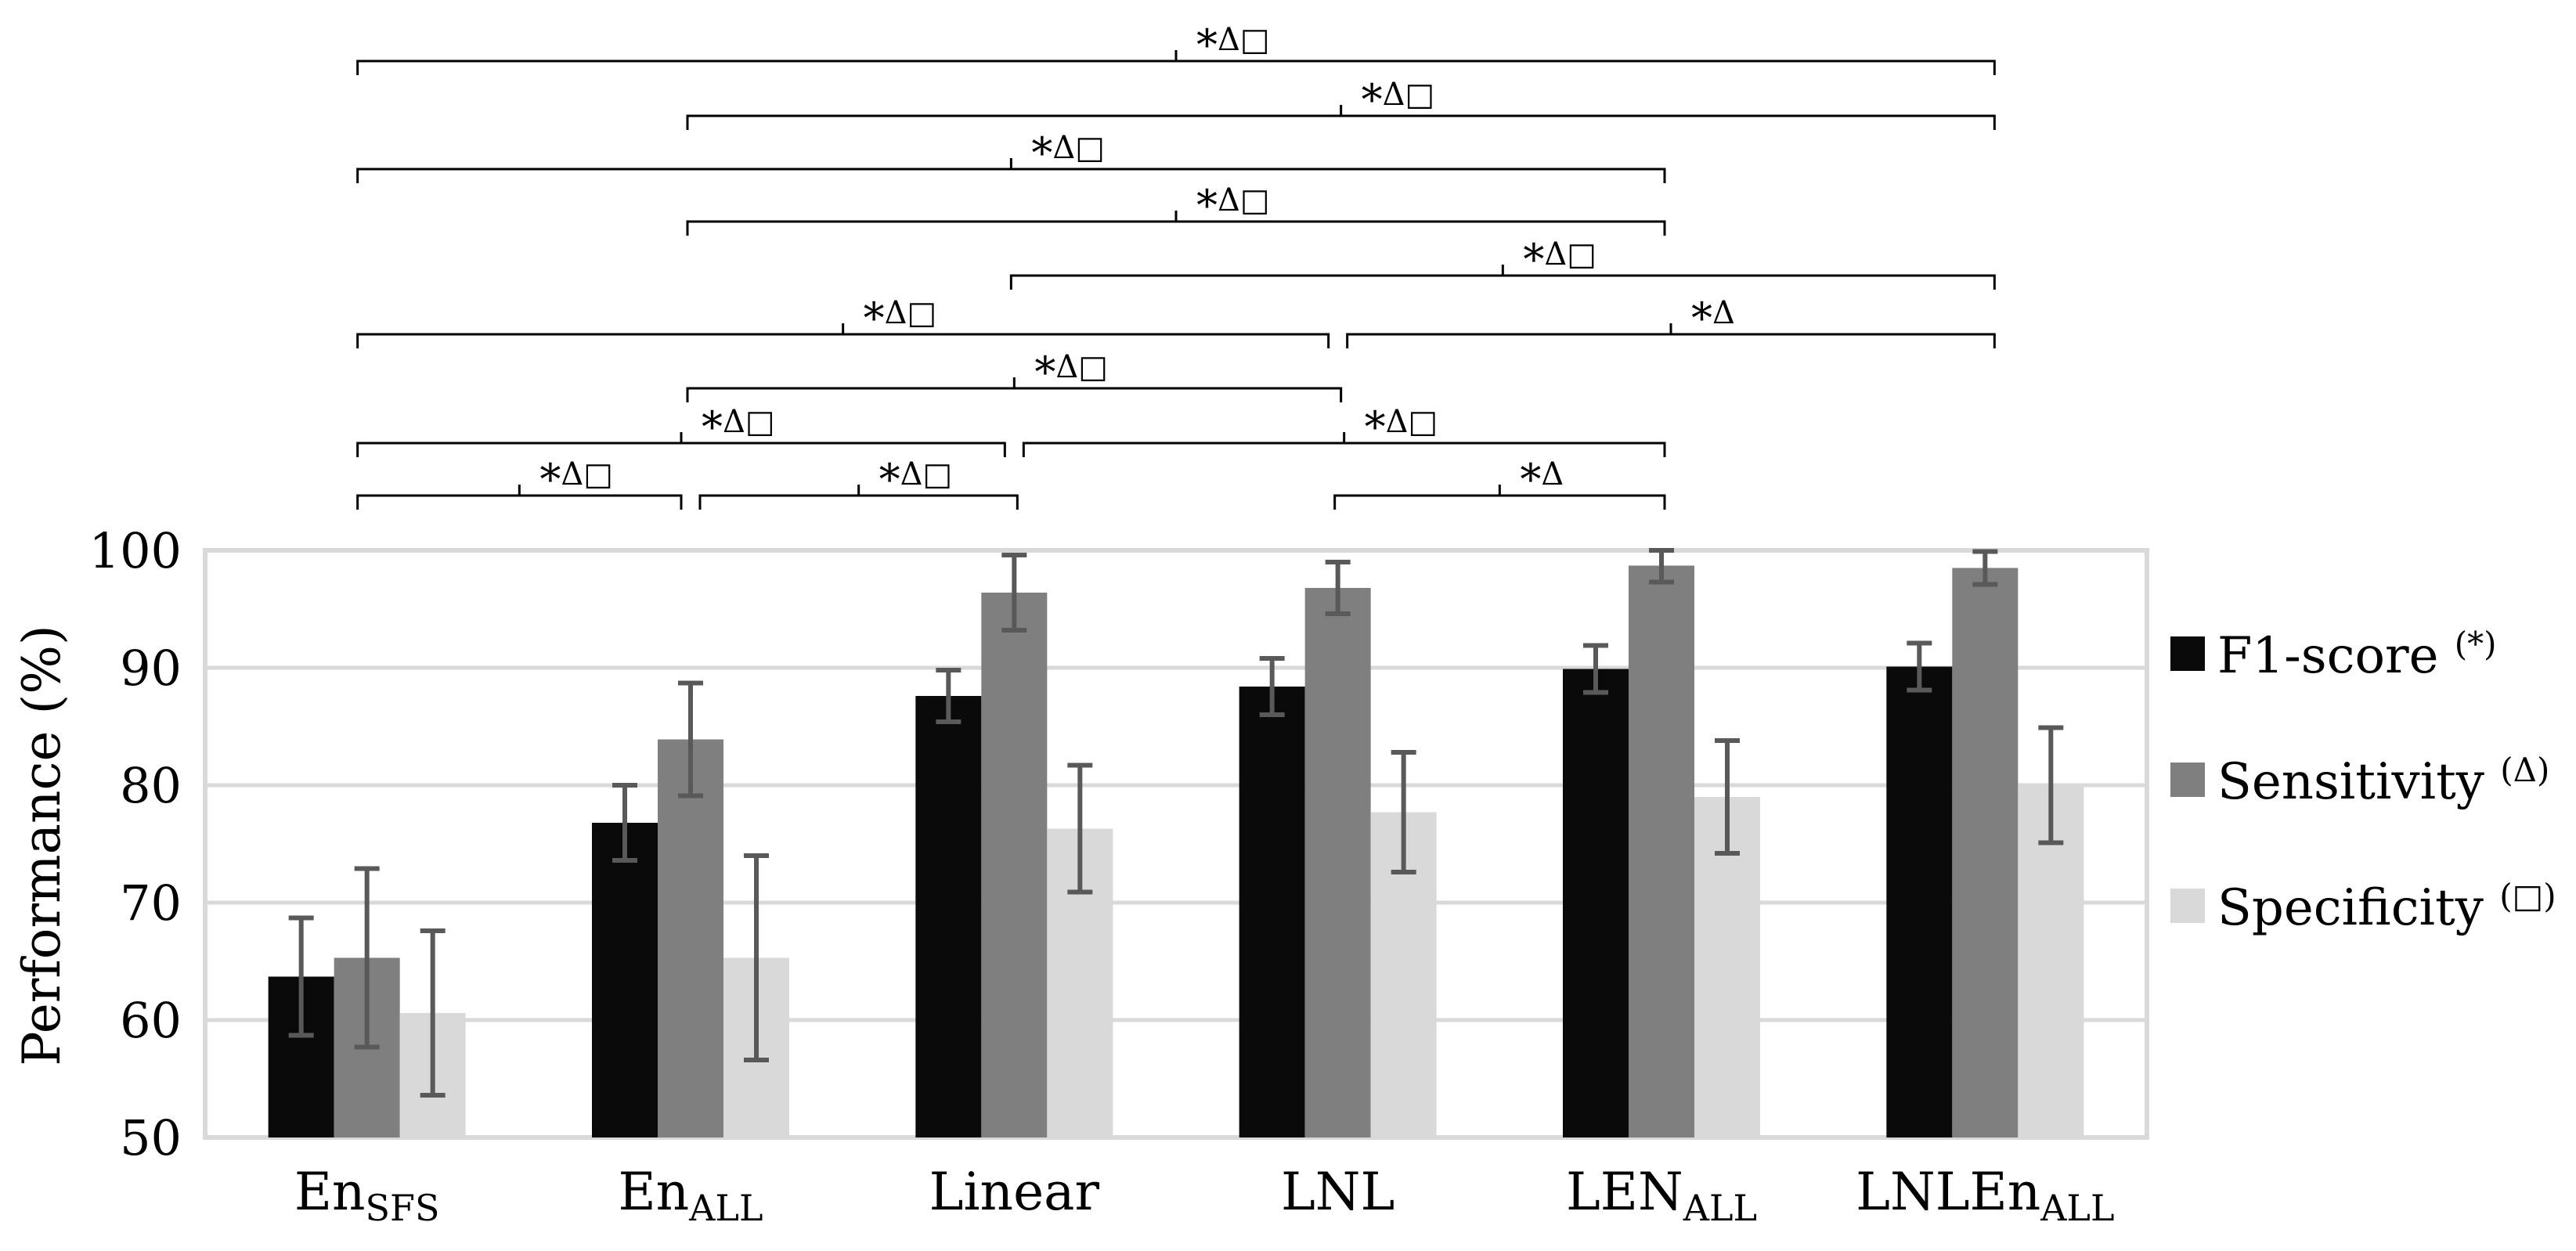 The width and height of the screenshot is (2576, 1251). I want to click on y-tick-labels: 50 60 70 80 90 100, so click(135, 844).